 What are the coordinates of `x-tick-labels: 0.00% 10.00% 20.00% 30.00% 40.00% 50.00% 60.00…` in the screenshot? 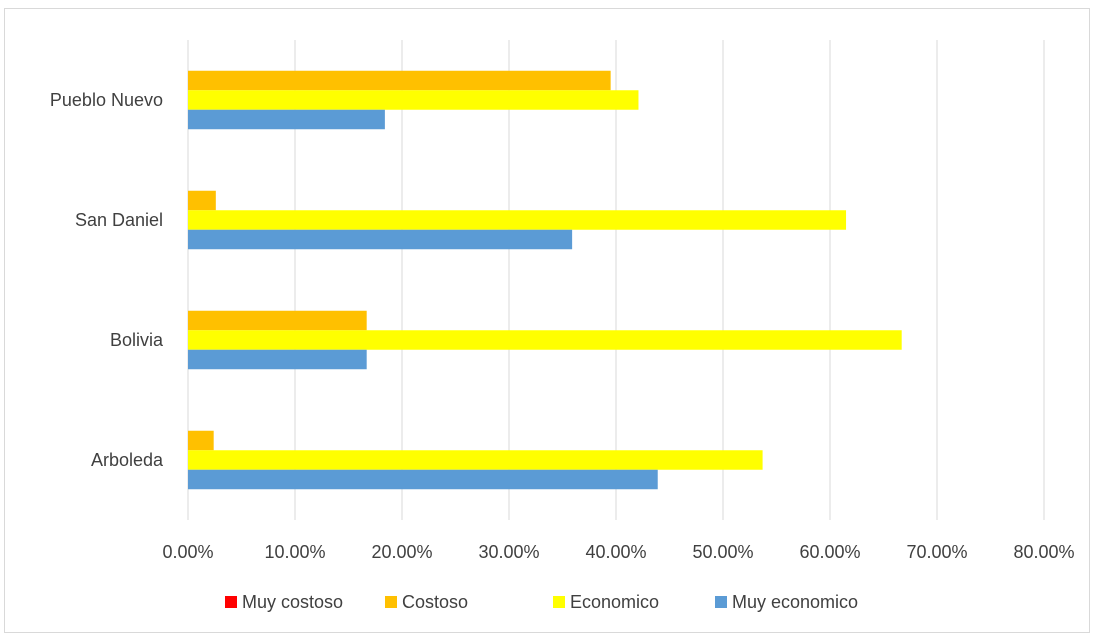 It's located at (618, 552).